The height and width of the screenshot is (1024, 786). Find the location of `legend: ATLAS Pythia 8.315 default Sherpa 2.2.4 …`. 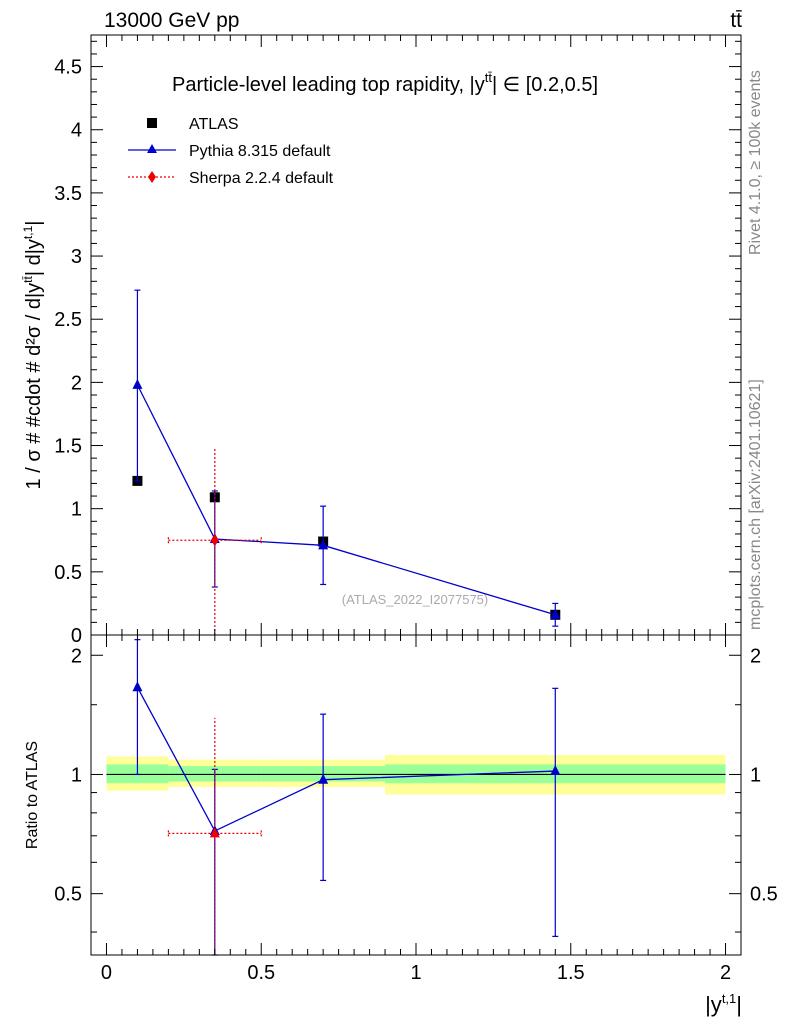

legend: ATLAS Pythia 8.315 default Sherpa 2.2.4 … is located at coordinates (231, 151).